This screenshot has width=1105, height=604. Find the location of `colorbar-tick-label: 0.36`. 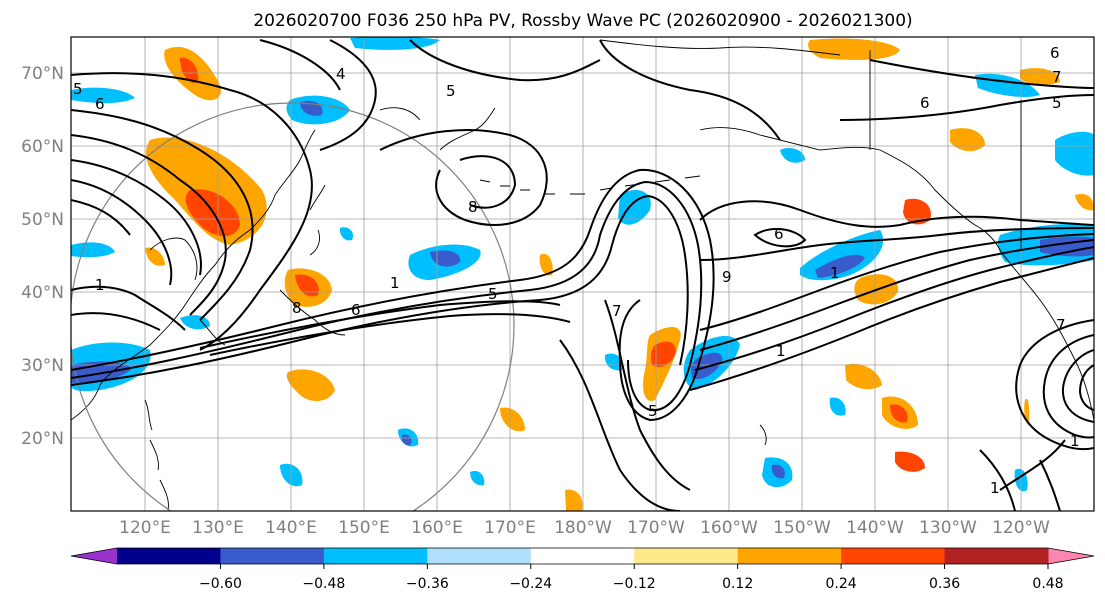

colorbar-tick-label: 0.36 is located at coordinates (944, 584).